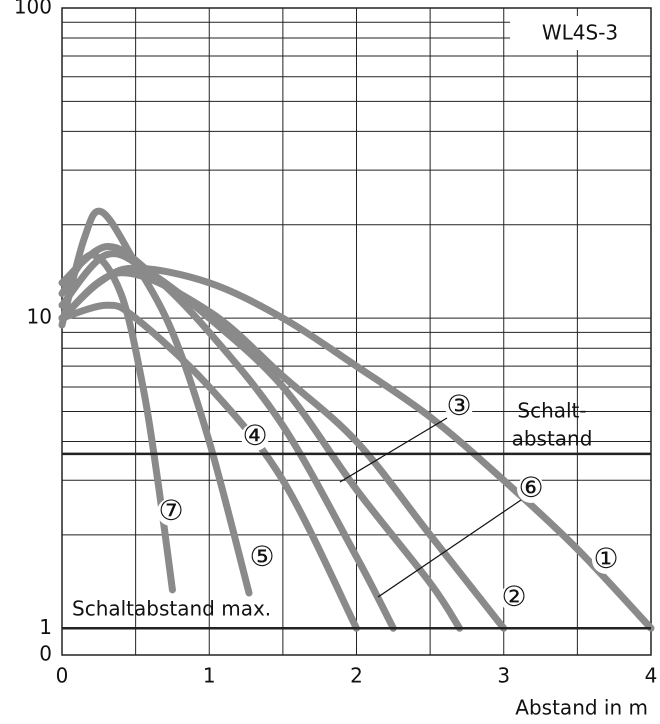 This screenshot has width=660, height=724. I want to click on x-axis-label: Abstand in m, so click(581, 708).